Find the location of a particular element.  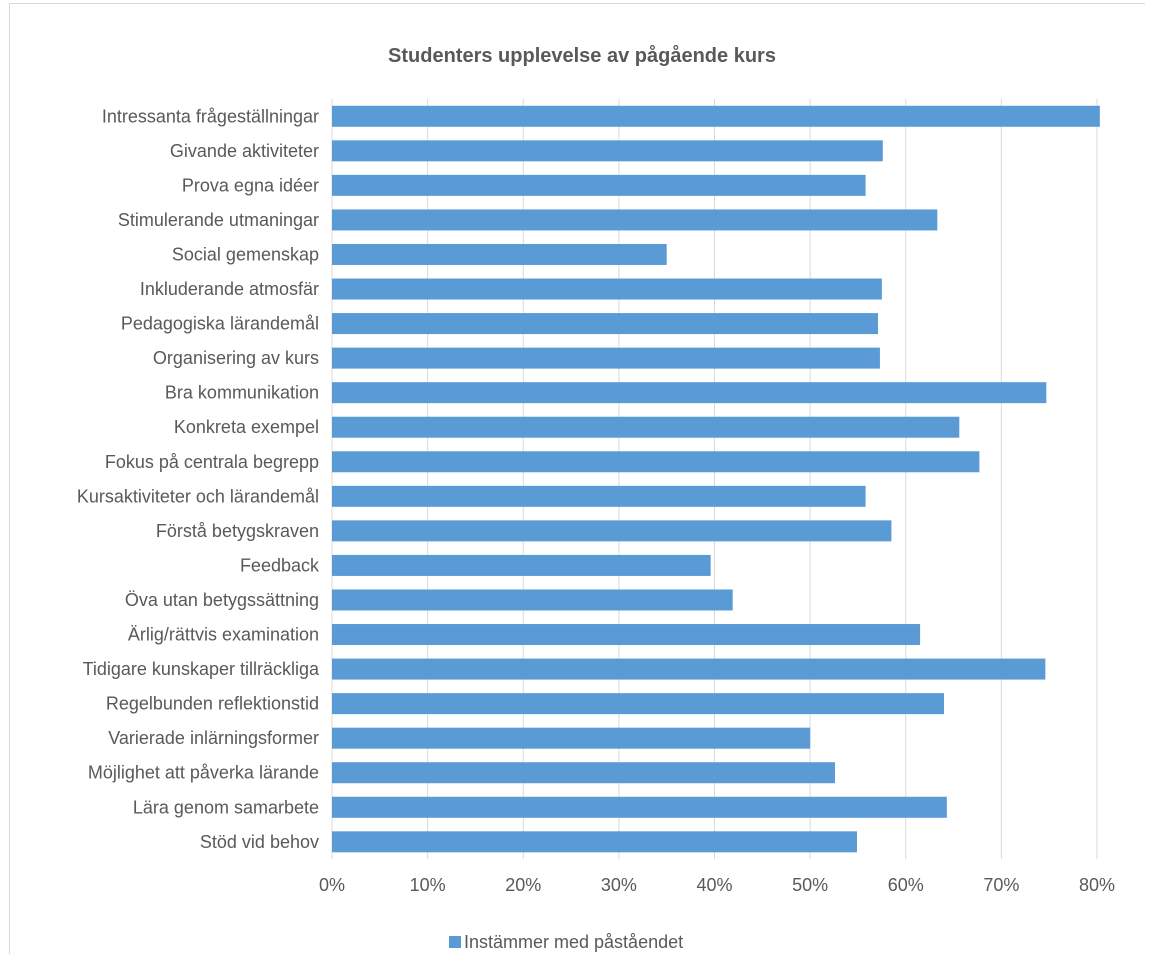

x-tick-label: 60% is located at coordinates (906, 885).